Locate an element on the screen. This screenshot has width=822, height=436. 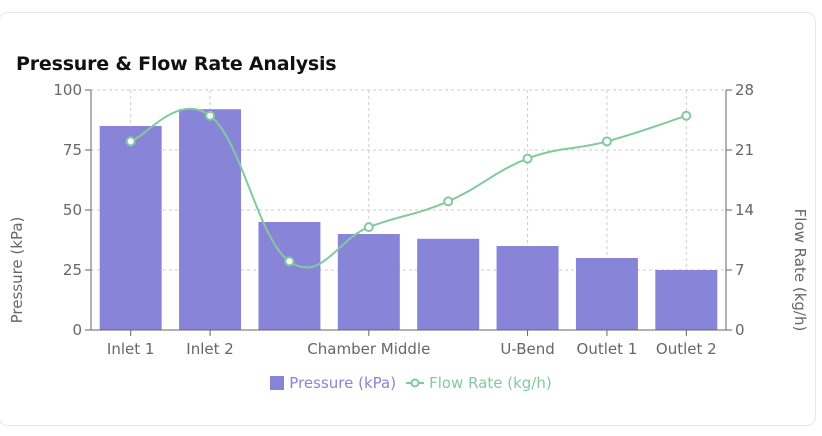
legend-item-flow: Flow Rate (kg/h) is located at coordinates (479, 383).